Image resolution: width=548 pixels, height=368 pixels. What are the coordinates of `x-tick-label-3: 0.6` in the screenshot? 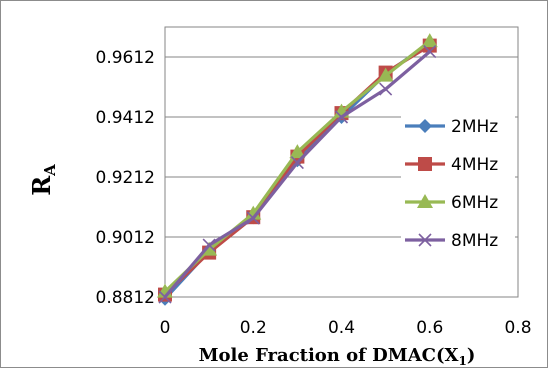 It's located at (429, 328).